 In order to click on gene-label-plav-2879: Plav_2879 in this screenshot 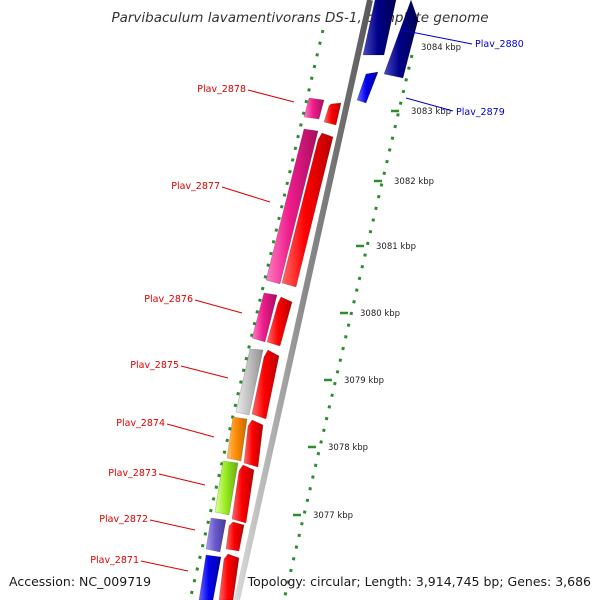, I will do `click(480, 112)`.